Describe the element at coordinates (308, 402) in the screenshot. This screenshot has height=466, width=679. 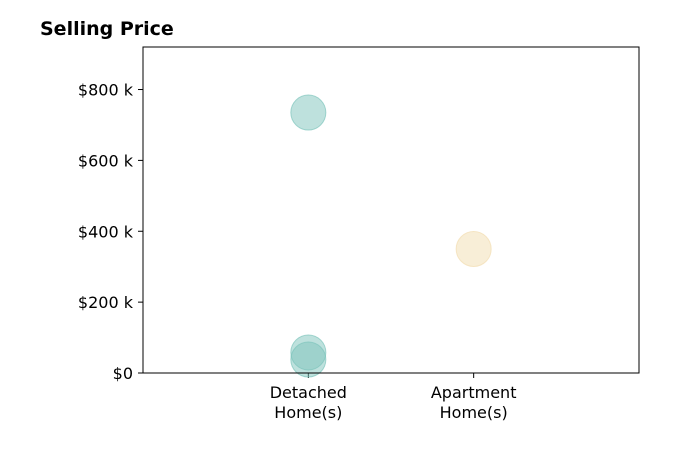
I see `x-category-label: Detached Home(s)` at that location.